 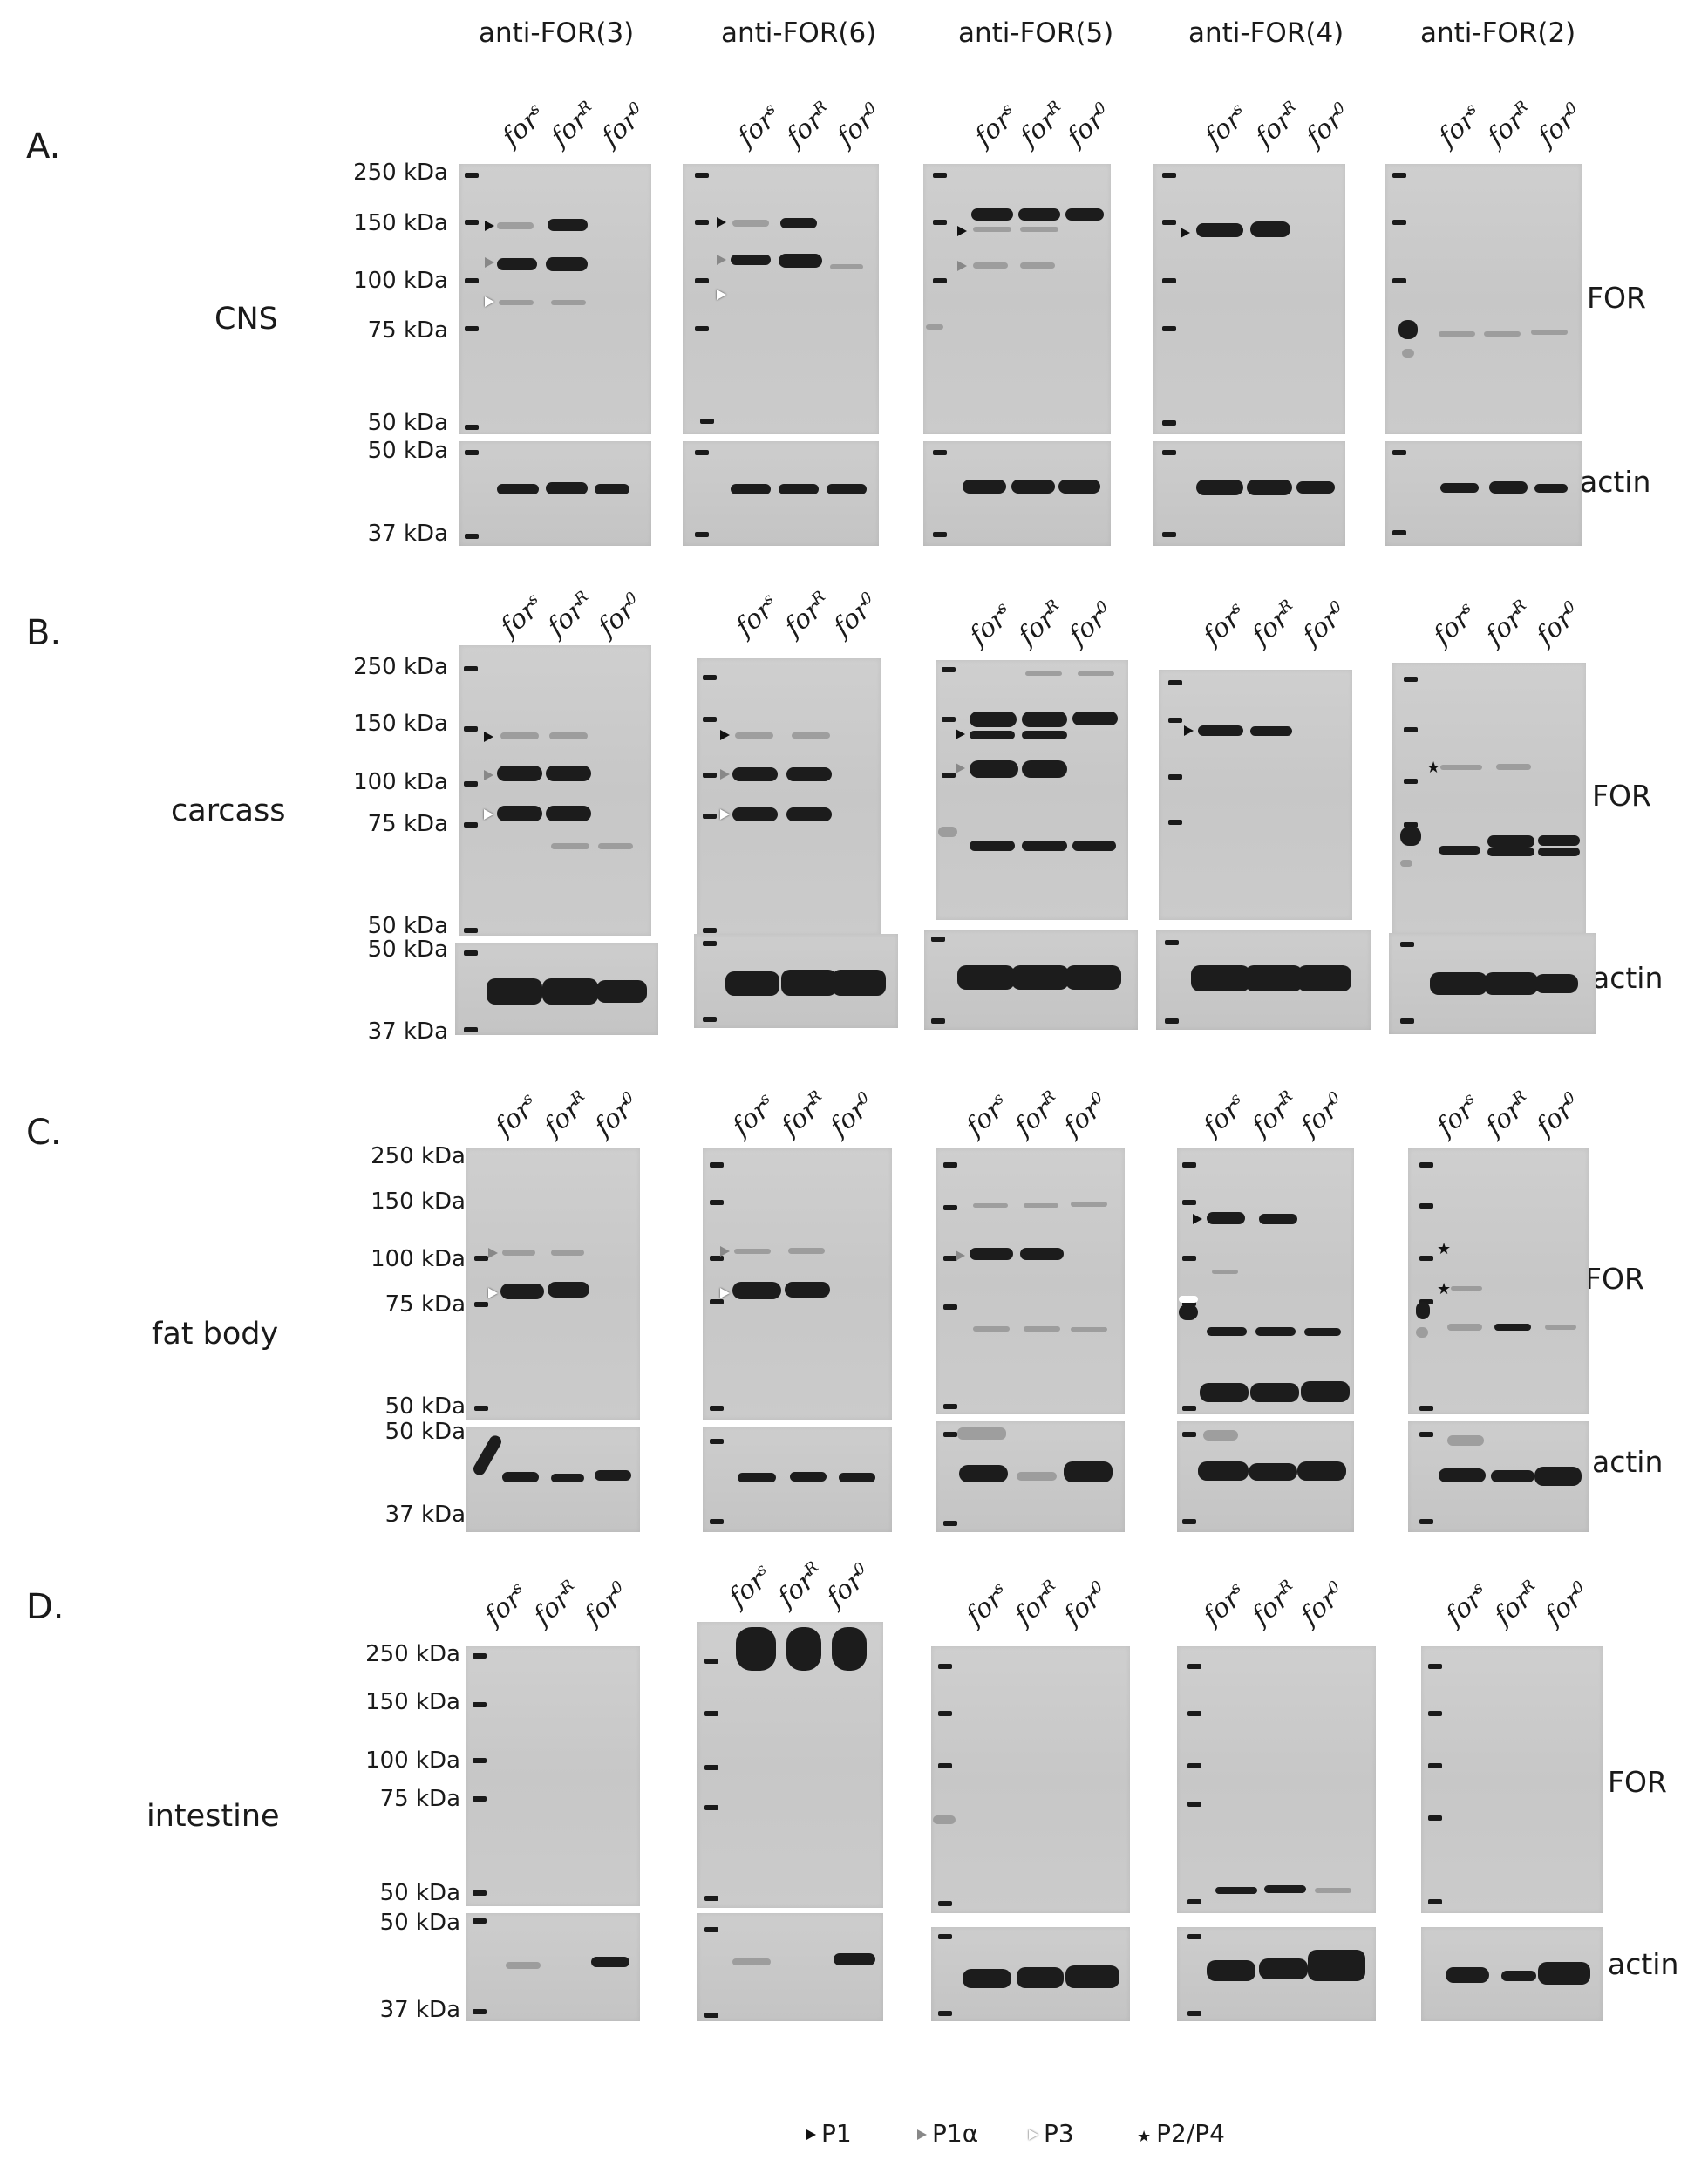 I want to click on mw-label: 100 kDa, so click(x=401, y=782).